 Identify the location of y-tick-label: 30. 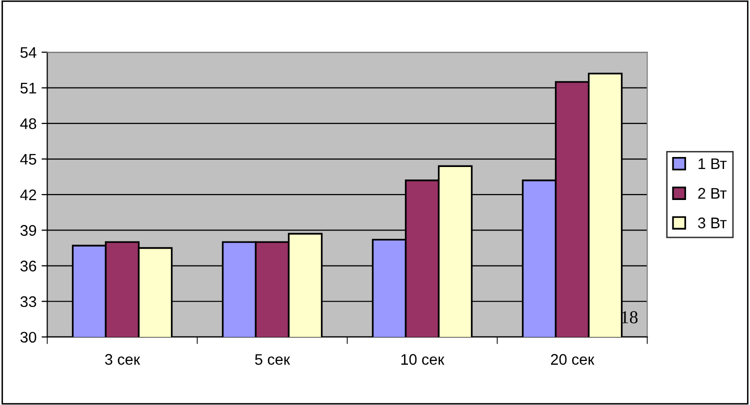
(28, 337).